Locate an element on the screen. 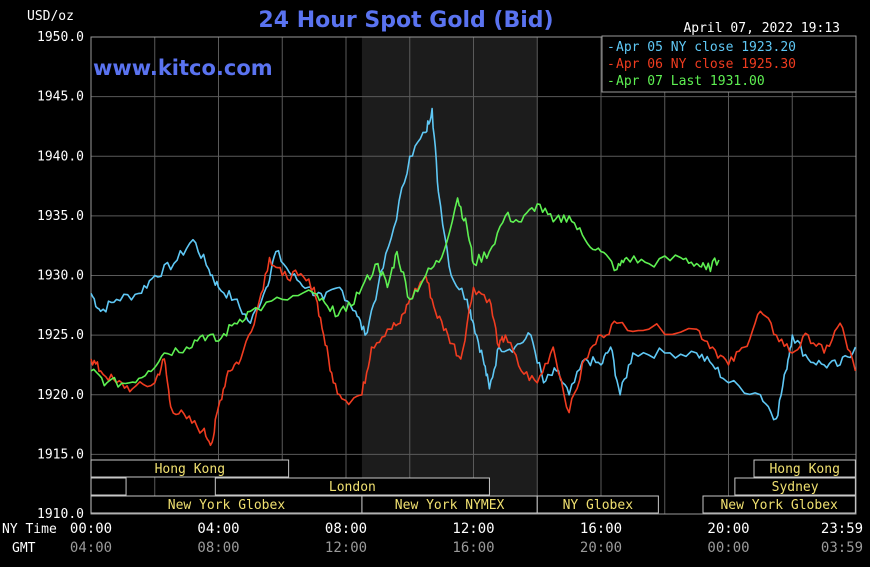  y-tick-label: 1950.0 is located at coordinates (60, 37).